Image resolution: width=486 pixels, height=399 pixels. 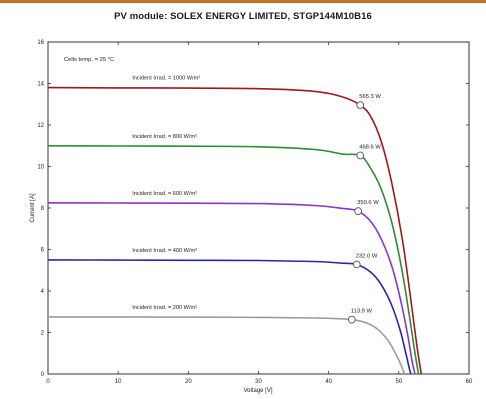 I want to click on mpp-label-3: 232.0 W, so click(x=367, y=256).